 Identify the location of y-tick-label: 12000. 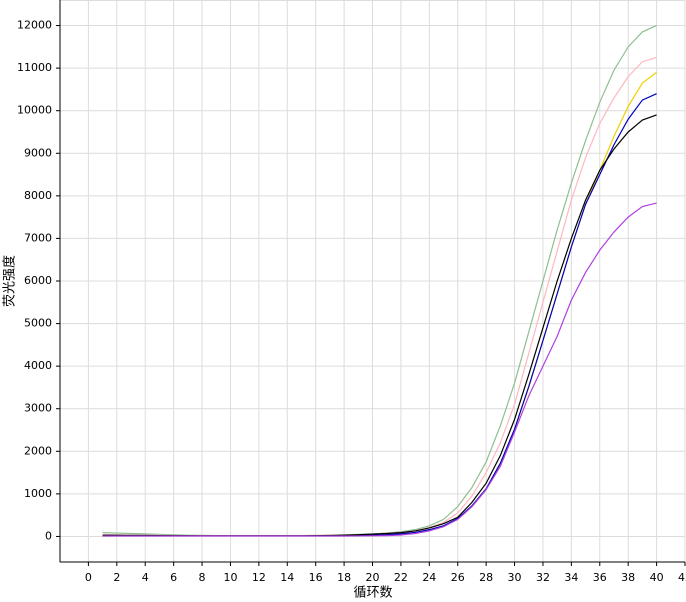
(34, 25).